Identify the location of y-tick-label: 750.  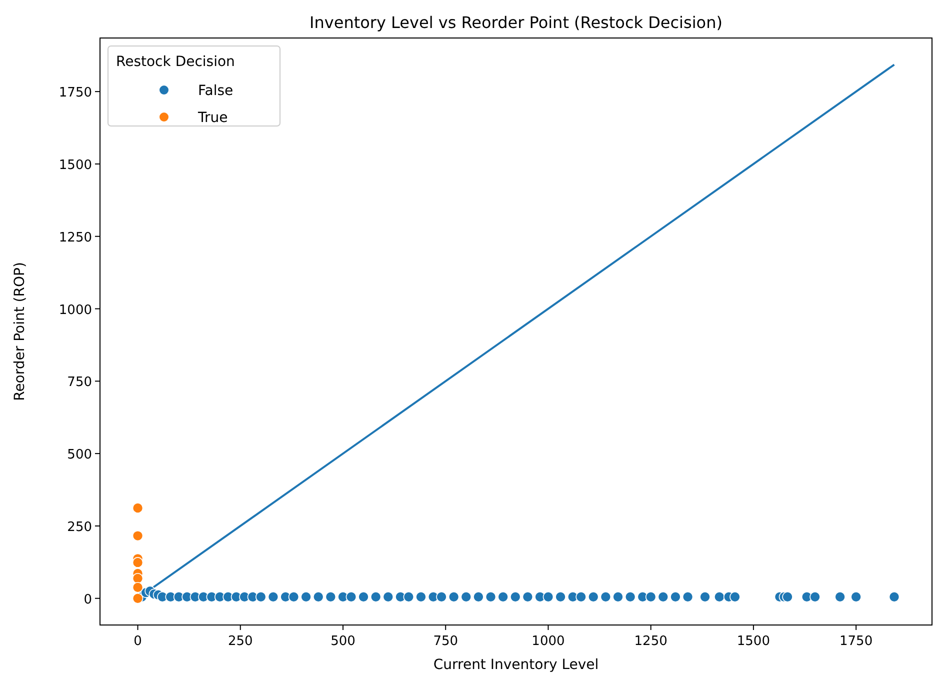
(79, 382).